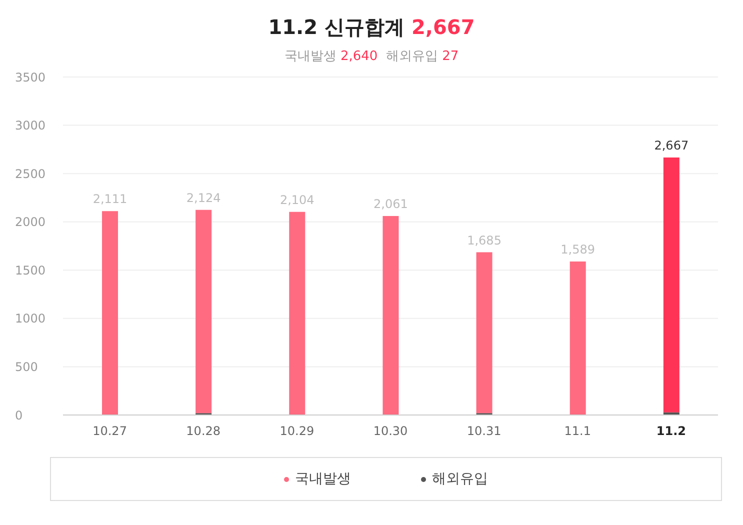 The width and height of the screenshot is (743, 525). I want to click on total-label: 1,685, so click(484, 240).